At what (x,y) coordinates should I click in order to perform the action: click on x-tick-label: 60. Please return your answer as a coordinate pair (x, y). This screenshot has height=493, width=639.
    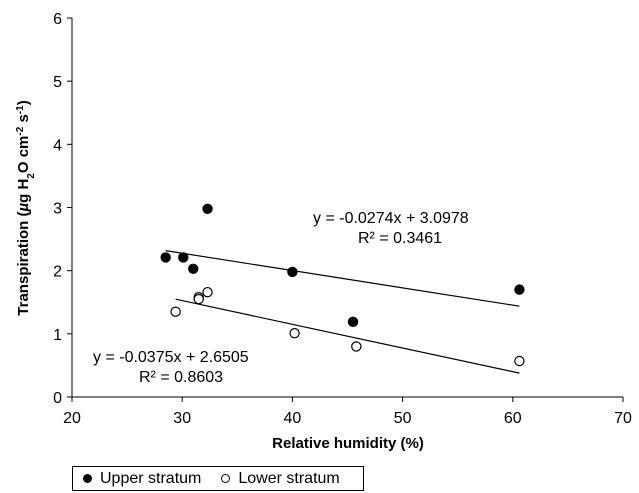
    Looking at the image, I should click on (513, 418).